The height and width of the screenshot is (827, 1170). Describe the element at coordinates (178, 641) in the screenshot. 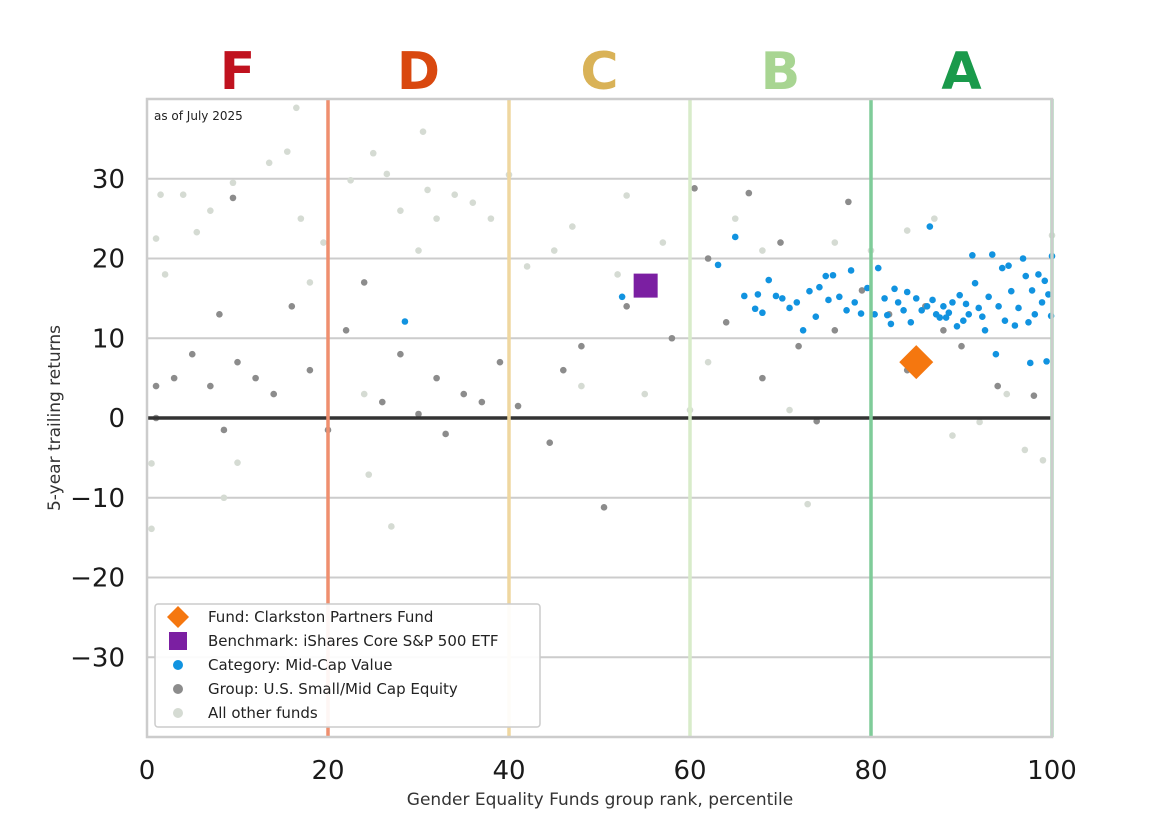

I see `legend-marker-benchmark` at that location.